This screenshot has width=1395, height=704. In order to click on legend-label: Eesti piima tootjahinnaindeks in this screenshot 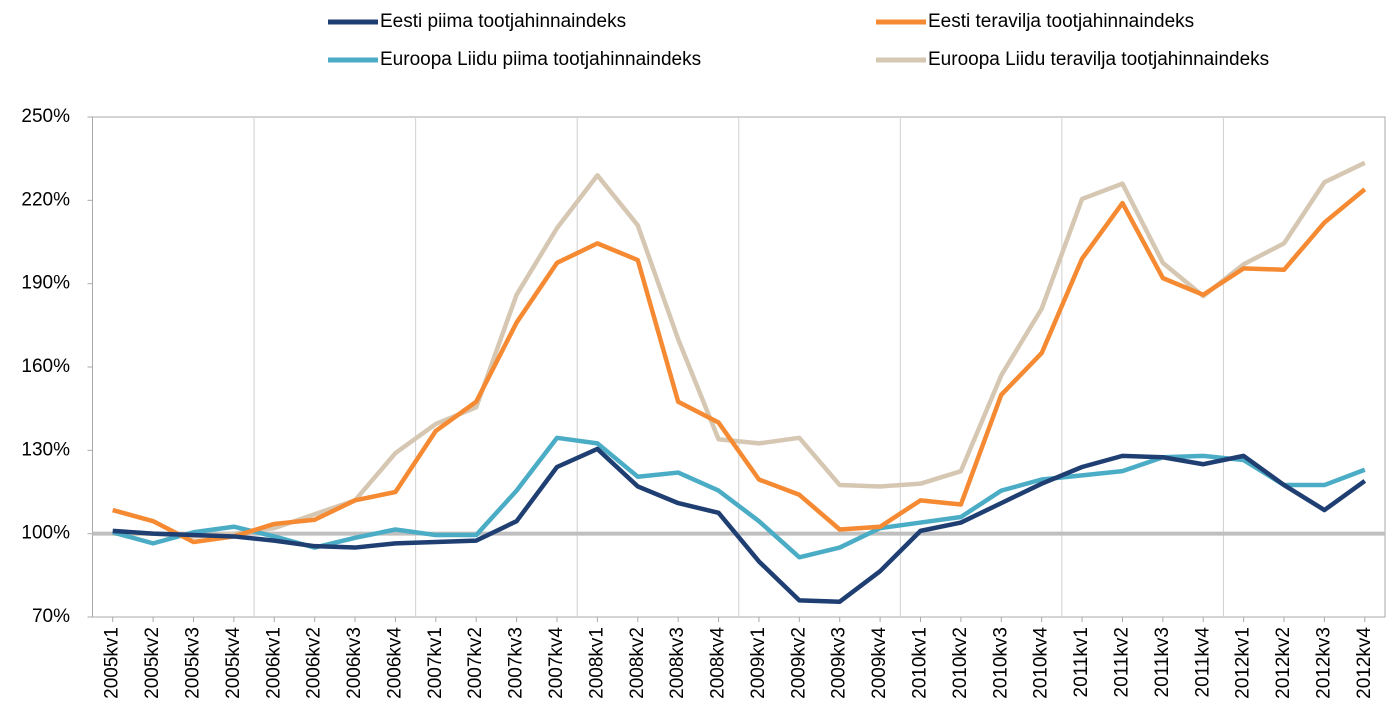, I will do `click(503, 21)`.